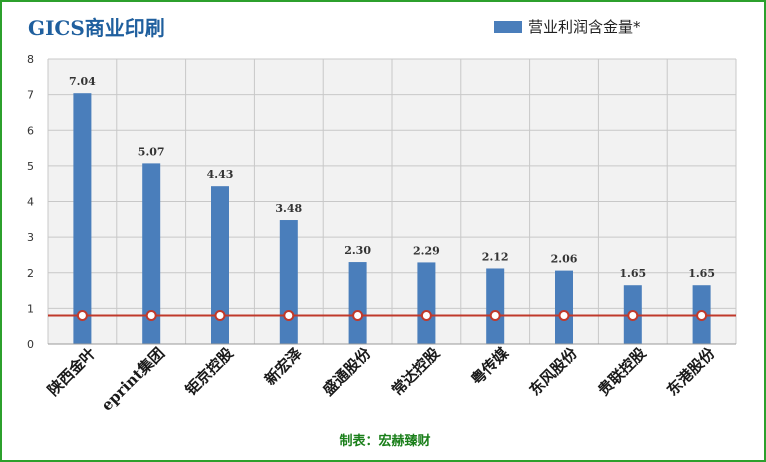 This screenshot has width=766, height=462. Describe the element at coordinates (416, 371) in the screenshot. I see `x-tick-label: 常达控股` at that location.